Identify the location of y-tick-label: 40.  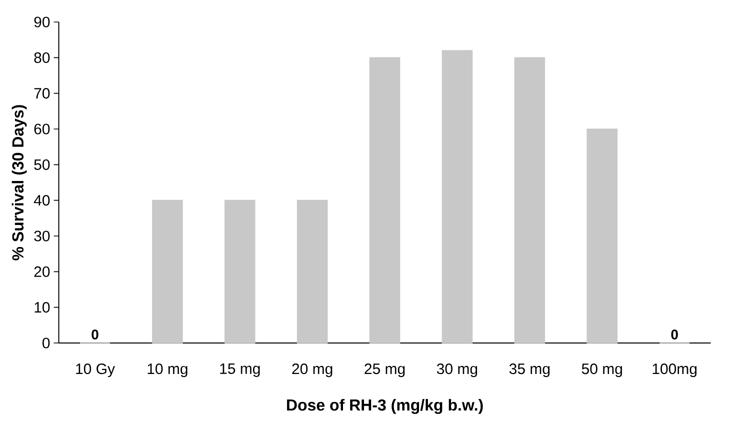
(42, 200).